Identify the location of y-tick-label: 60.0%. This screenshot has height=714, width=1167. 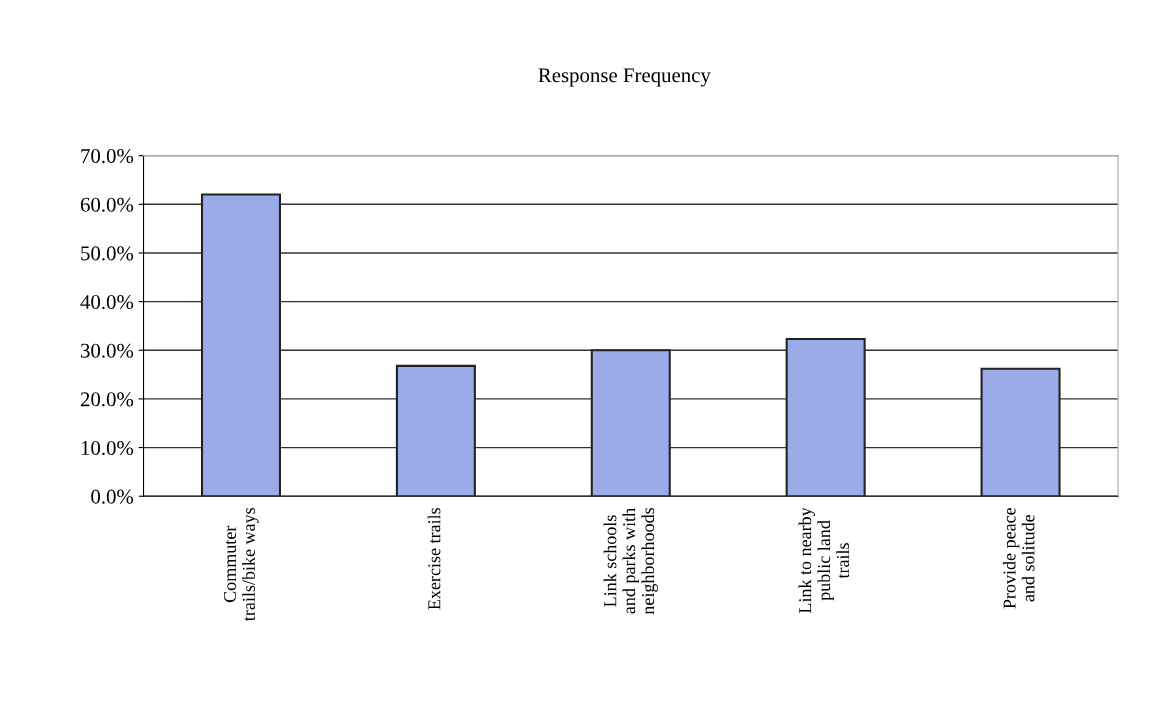
(107, 204).